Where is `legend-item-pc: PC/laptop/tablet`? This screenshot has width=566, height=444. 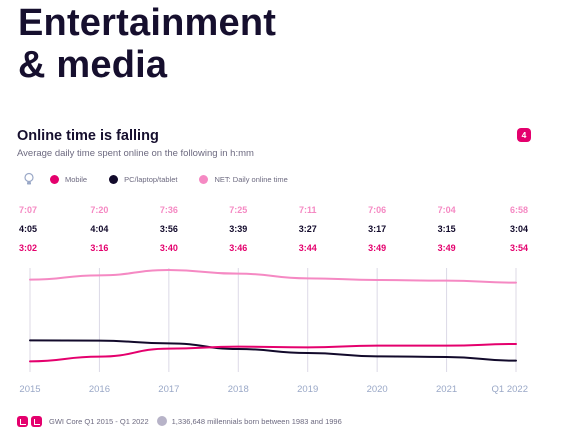
legend-item-pc: PC/laptop/tablet is located at coordinates (143, 179).